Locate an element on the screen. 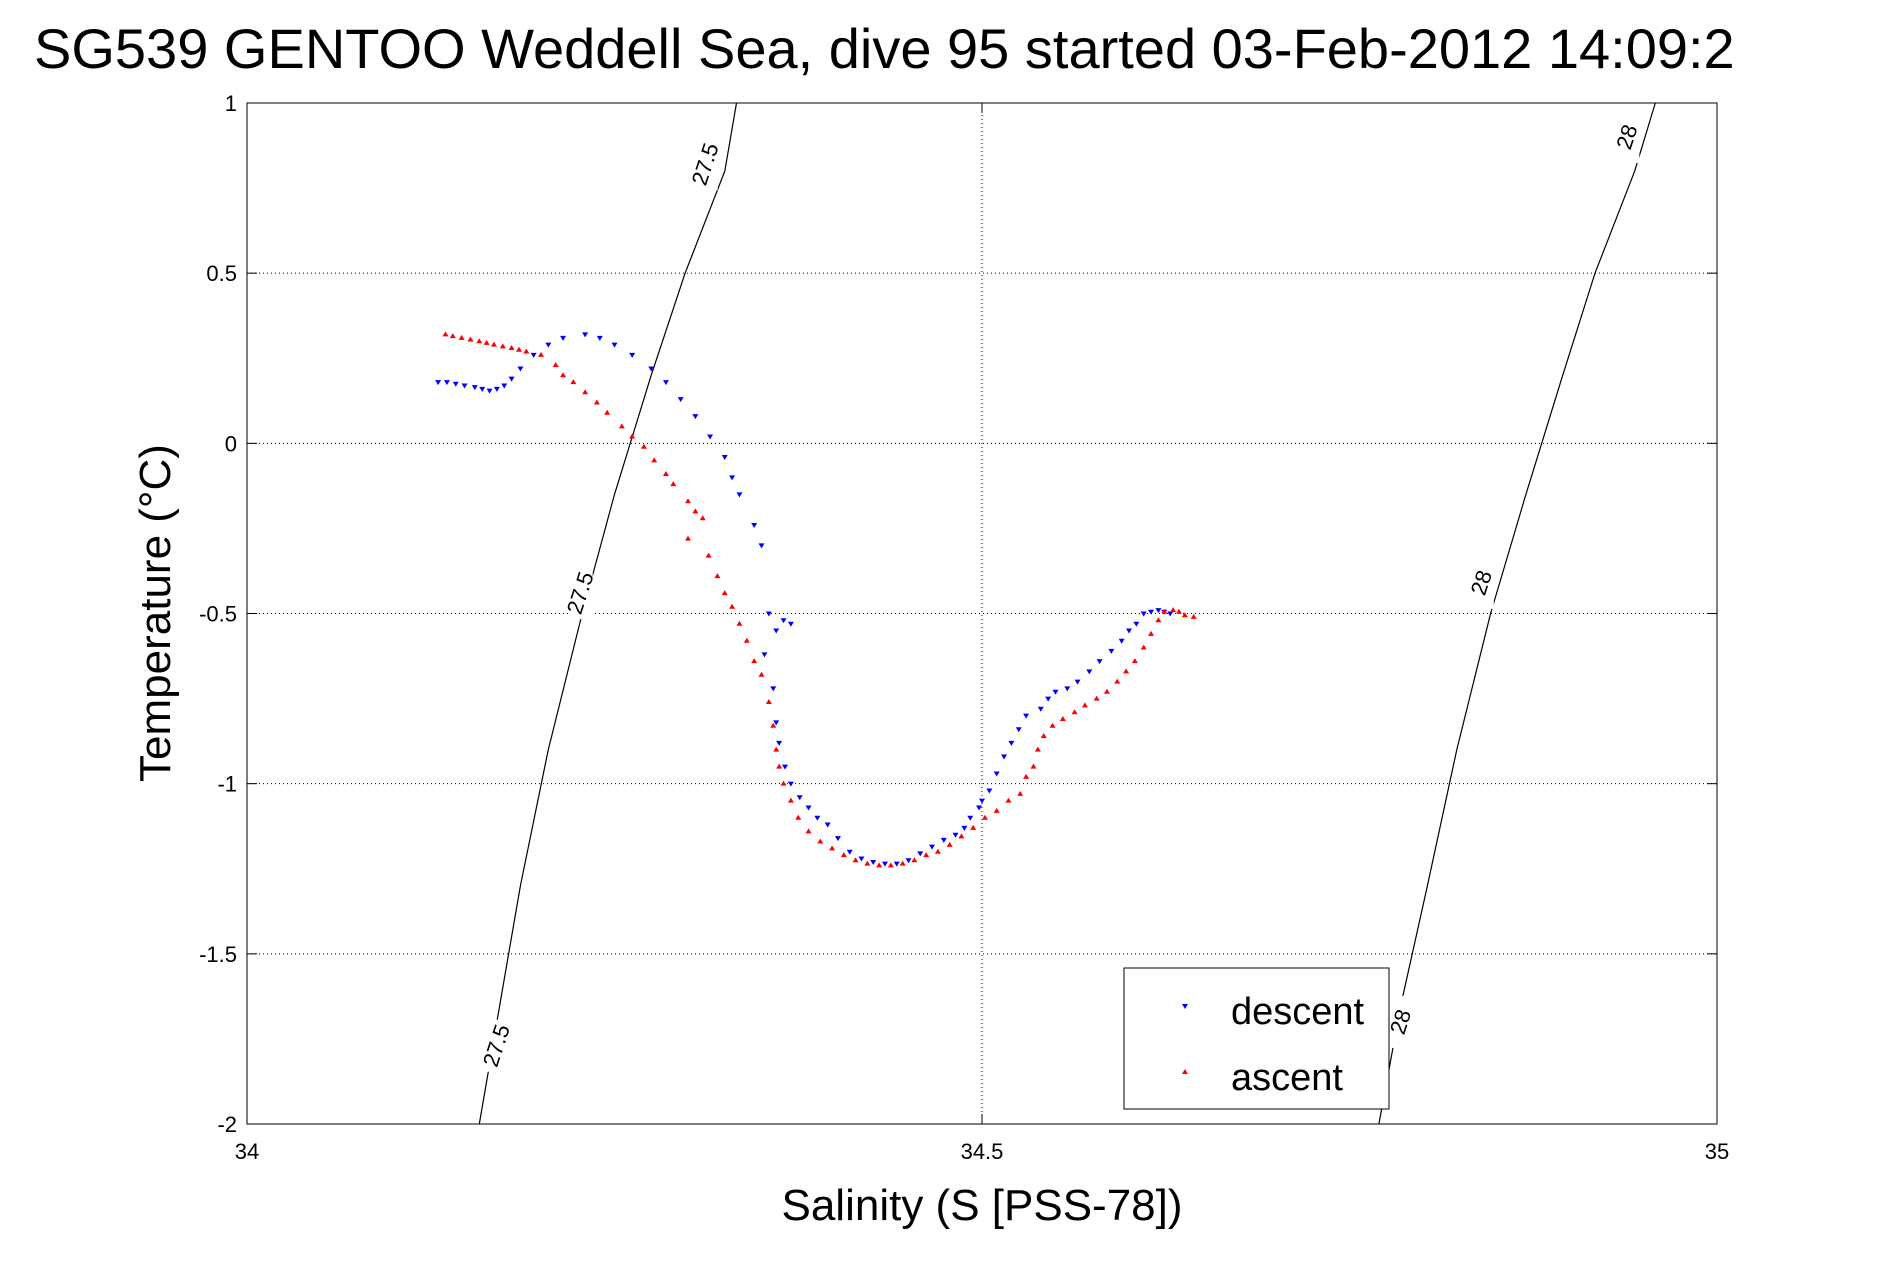 The height and width of the screenshot is (1262, 1891). y-tick-label: -2 is located at coordinates (227, 1124).